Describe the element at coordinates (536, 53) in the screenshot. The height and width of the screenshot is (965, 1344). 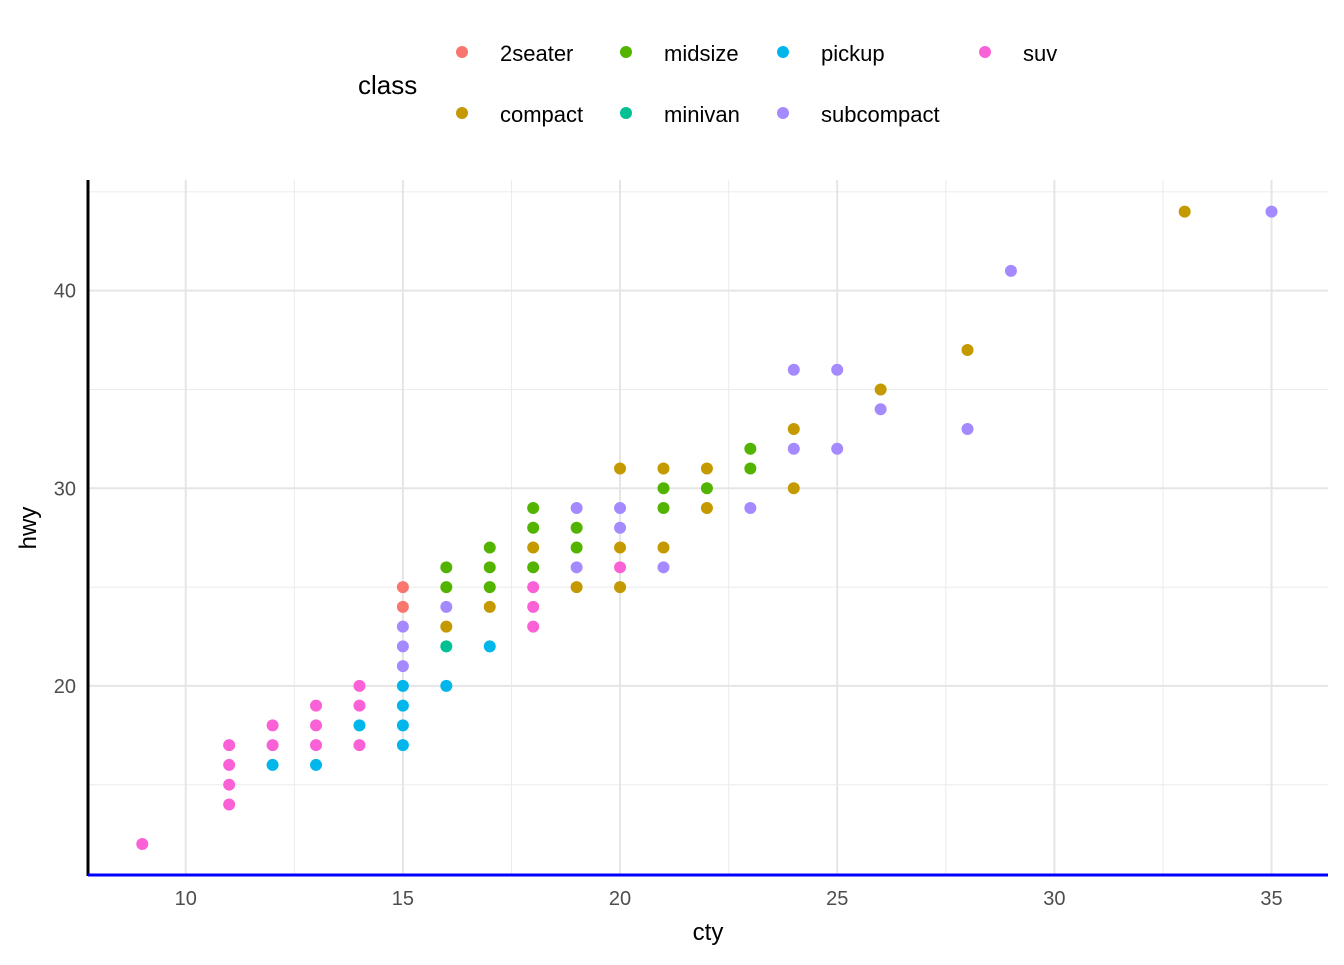
I see `legend-label-2seater: 2seater` at that location.